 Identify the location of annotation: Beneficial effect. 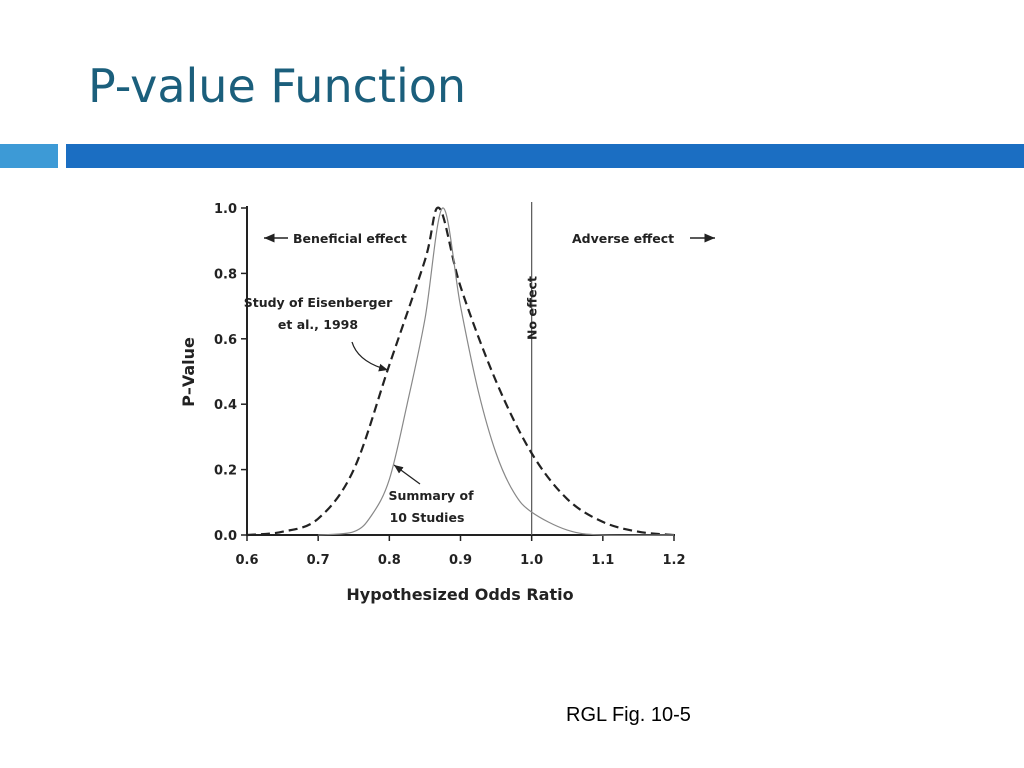
(350, 238).